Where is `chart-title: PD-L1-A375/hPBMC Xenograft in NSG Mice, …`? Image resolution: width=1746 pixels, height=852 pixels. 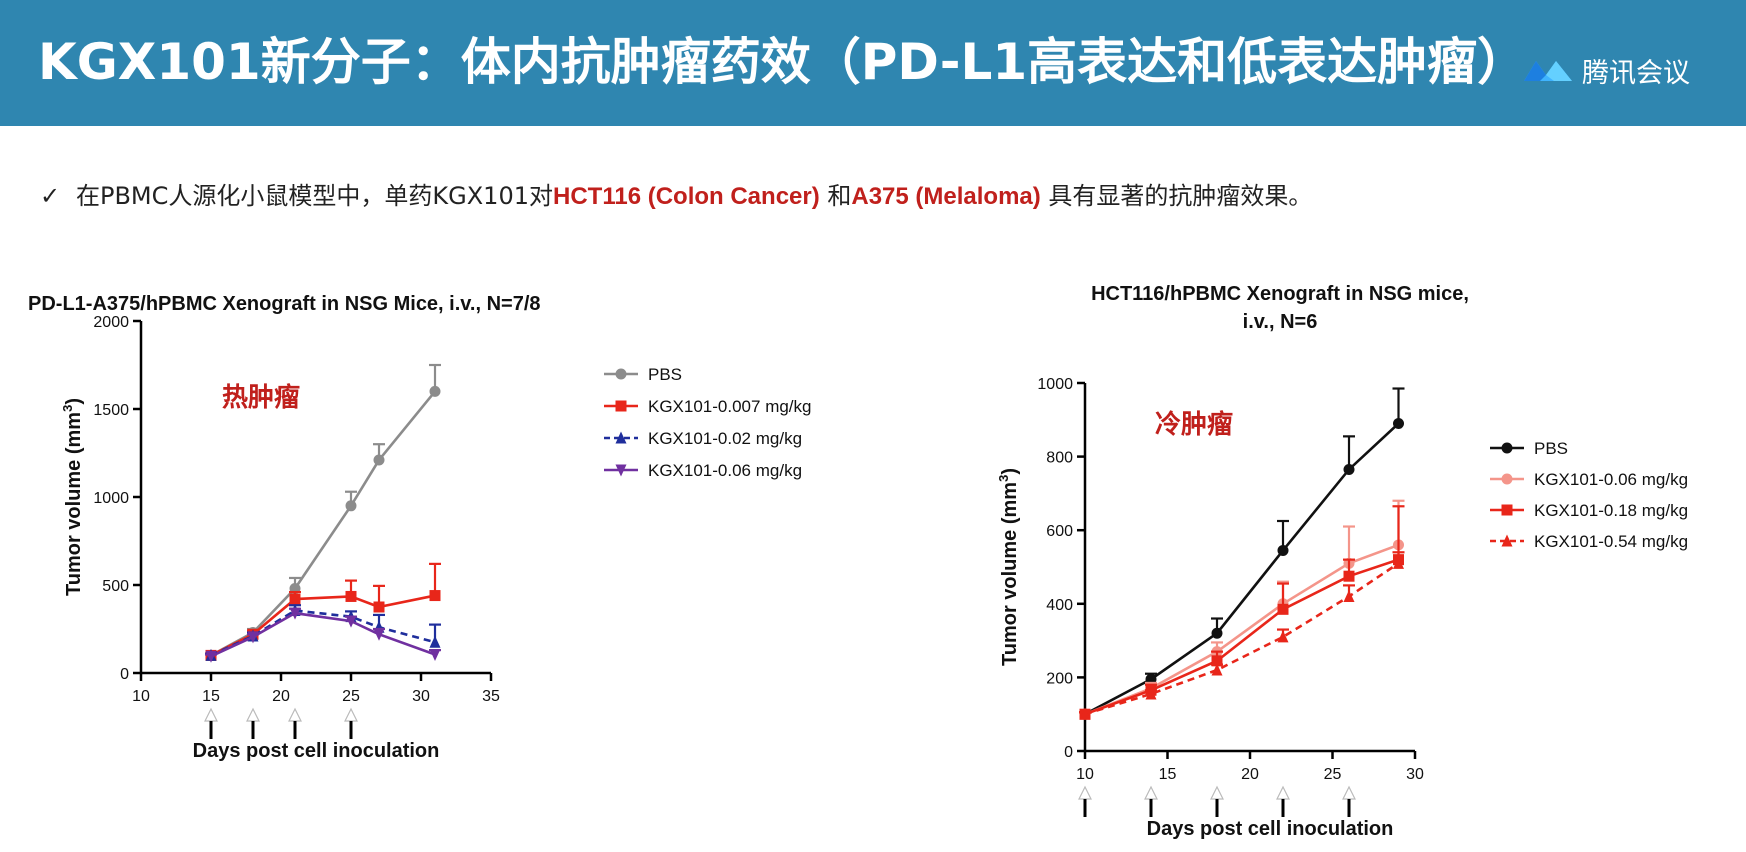
chart-title: PD-L1-A375/hPBMC Xenograft in NSG Mice, … is located at coordinates (284, 304).